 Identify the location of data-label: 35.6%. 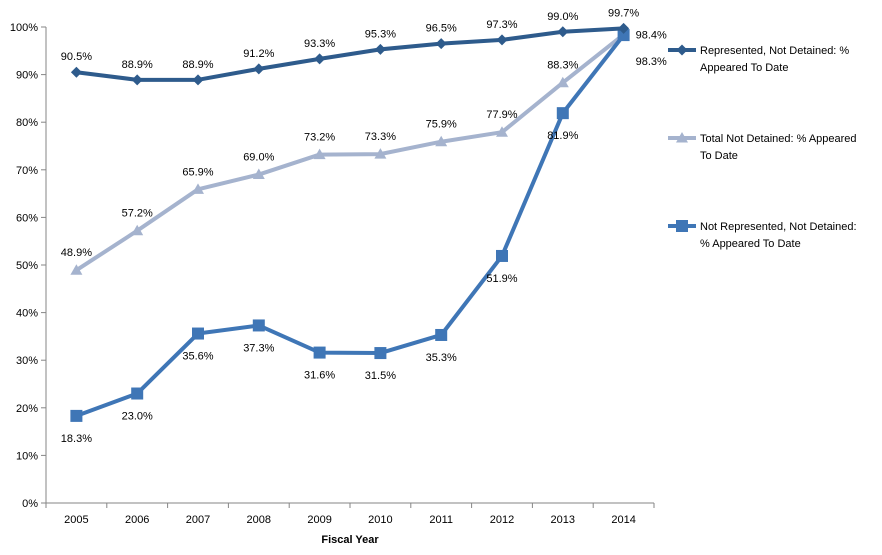
(197, 357).